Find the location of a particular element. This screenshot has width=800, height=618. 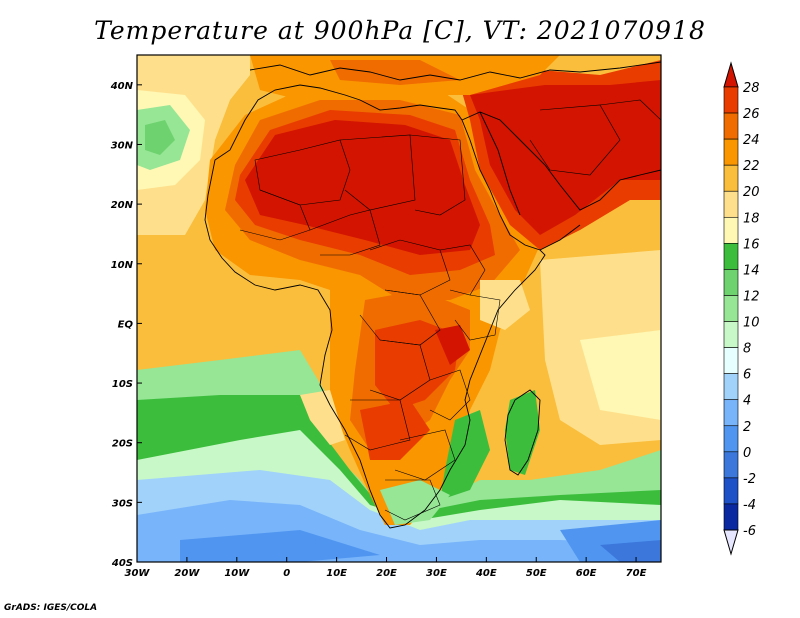

colorbar-top-arrow is located at coordinates (731, 74).